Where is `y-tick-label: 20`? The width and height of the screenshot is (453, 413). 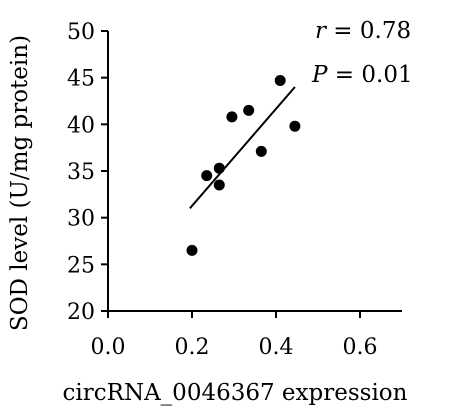 y-tick-label: 20 is located at coordinates (81, 312).